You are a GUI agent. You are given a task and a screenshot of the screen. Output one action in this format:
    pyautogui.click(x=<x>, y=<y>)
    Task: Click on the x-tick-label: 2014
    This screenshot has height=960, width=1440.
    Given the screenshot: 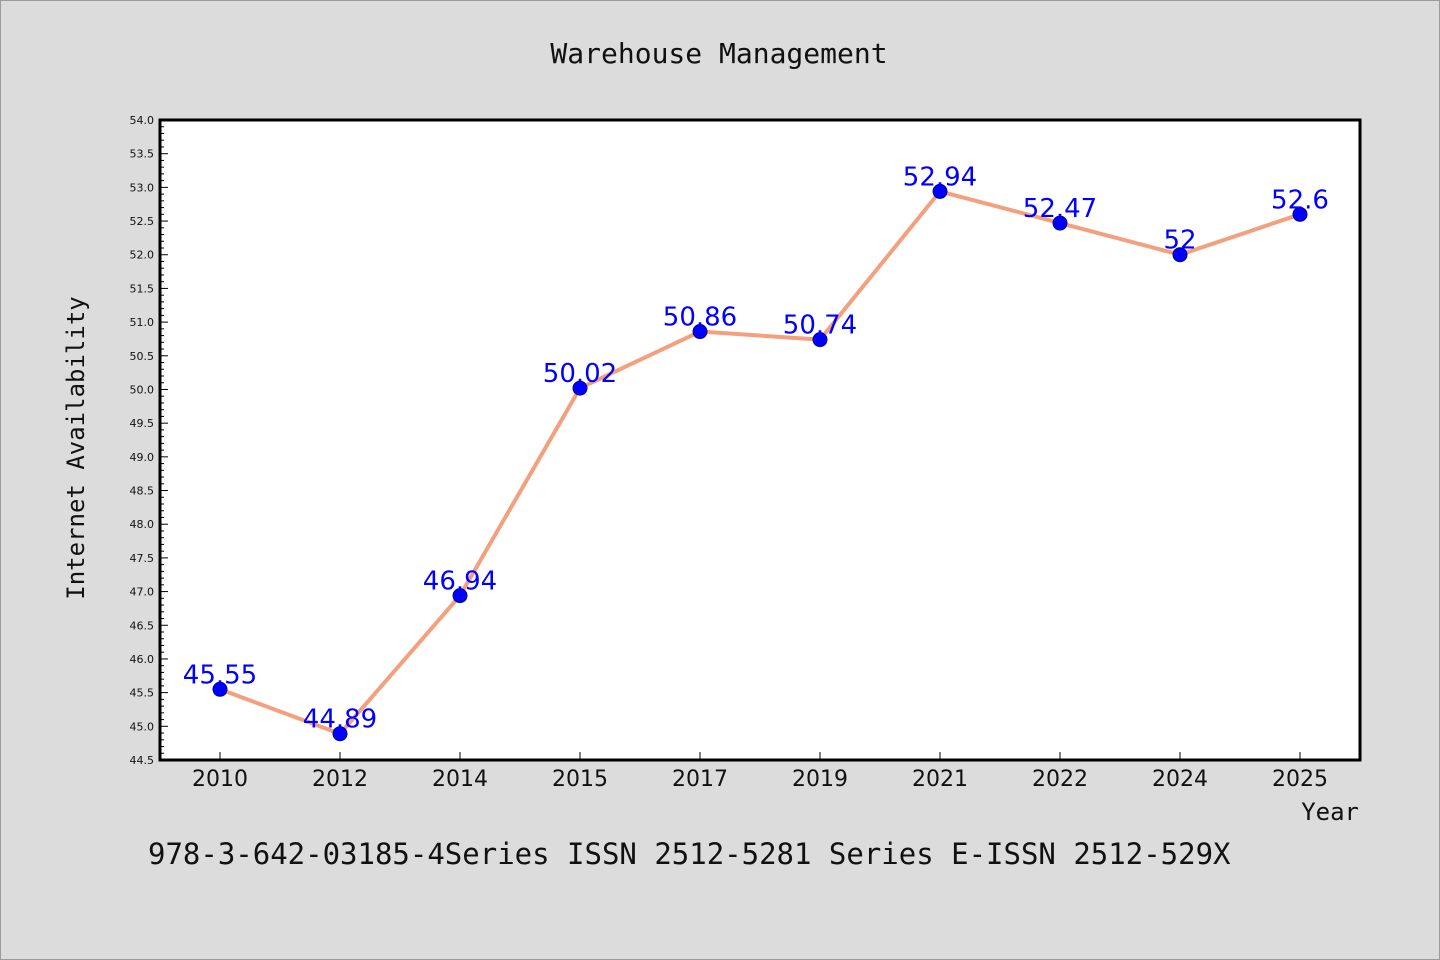 What is the action you would take?
    pyautogui.click(x=460, y=779)
    